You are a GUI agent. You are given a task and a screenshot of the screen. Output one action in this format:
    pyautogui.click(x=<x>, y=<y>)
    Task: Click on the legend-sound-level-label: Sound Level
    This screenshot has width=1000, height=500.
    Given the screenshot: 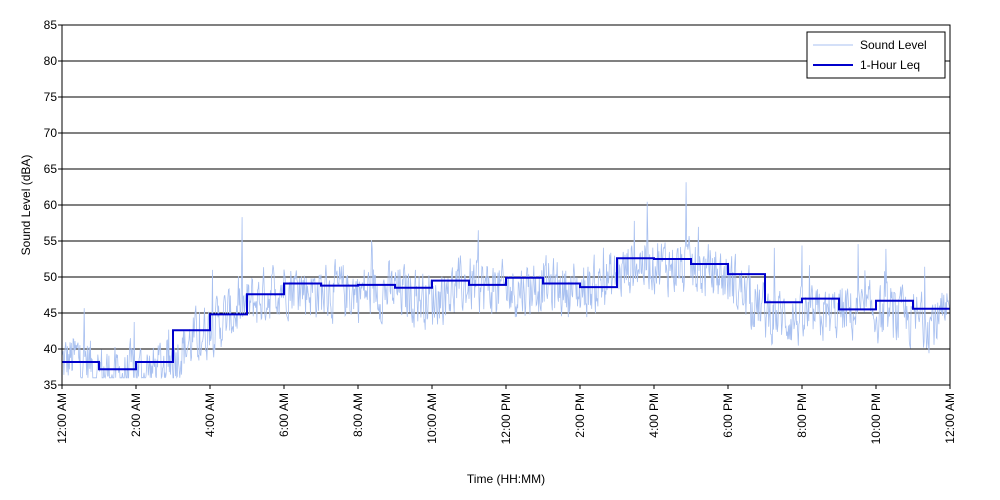 What is the action you would take?
    pyautogui.click(x=893, y=45)
    